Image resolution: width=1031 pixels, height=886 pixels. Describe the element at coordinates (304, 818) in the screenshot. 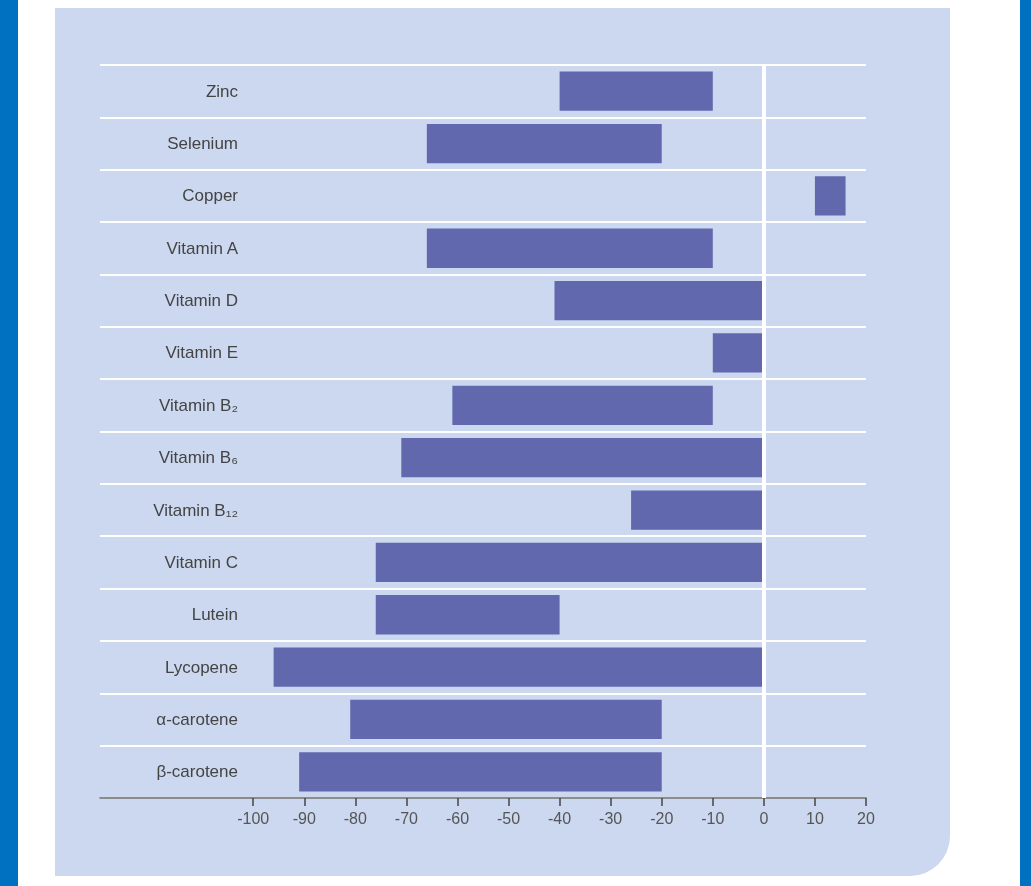

I see `x-tick-label: -90` at that location.